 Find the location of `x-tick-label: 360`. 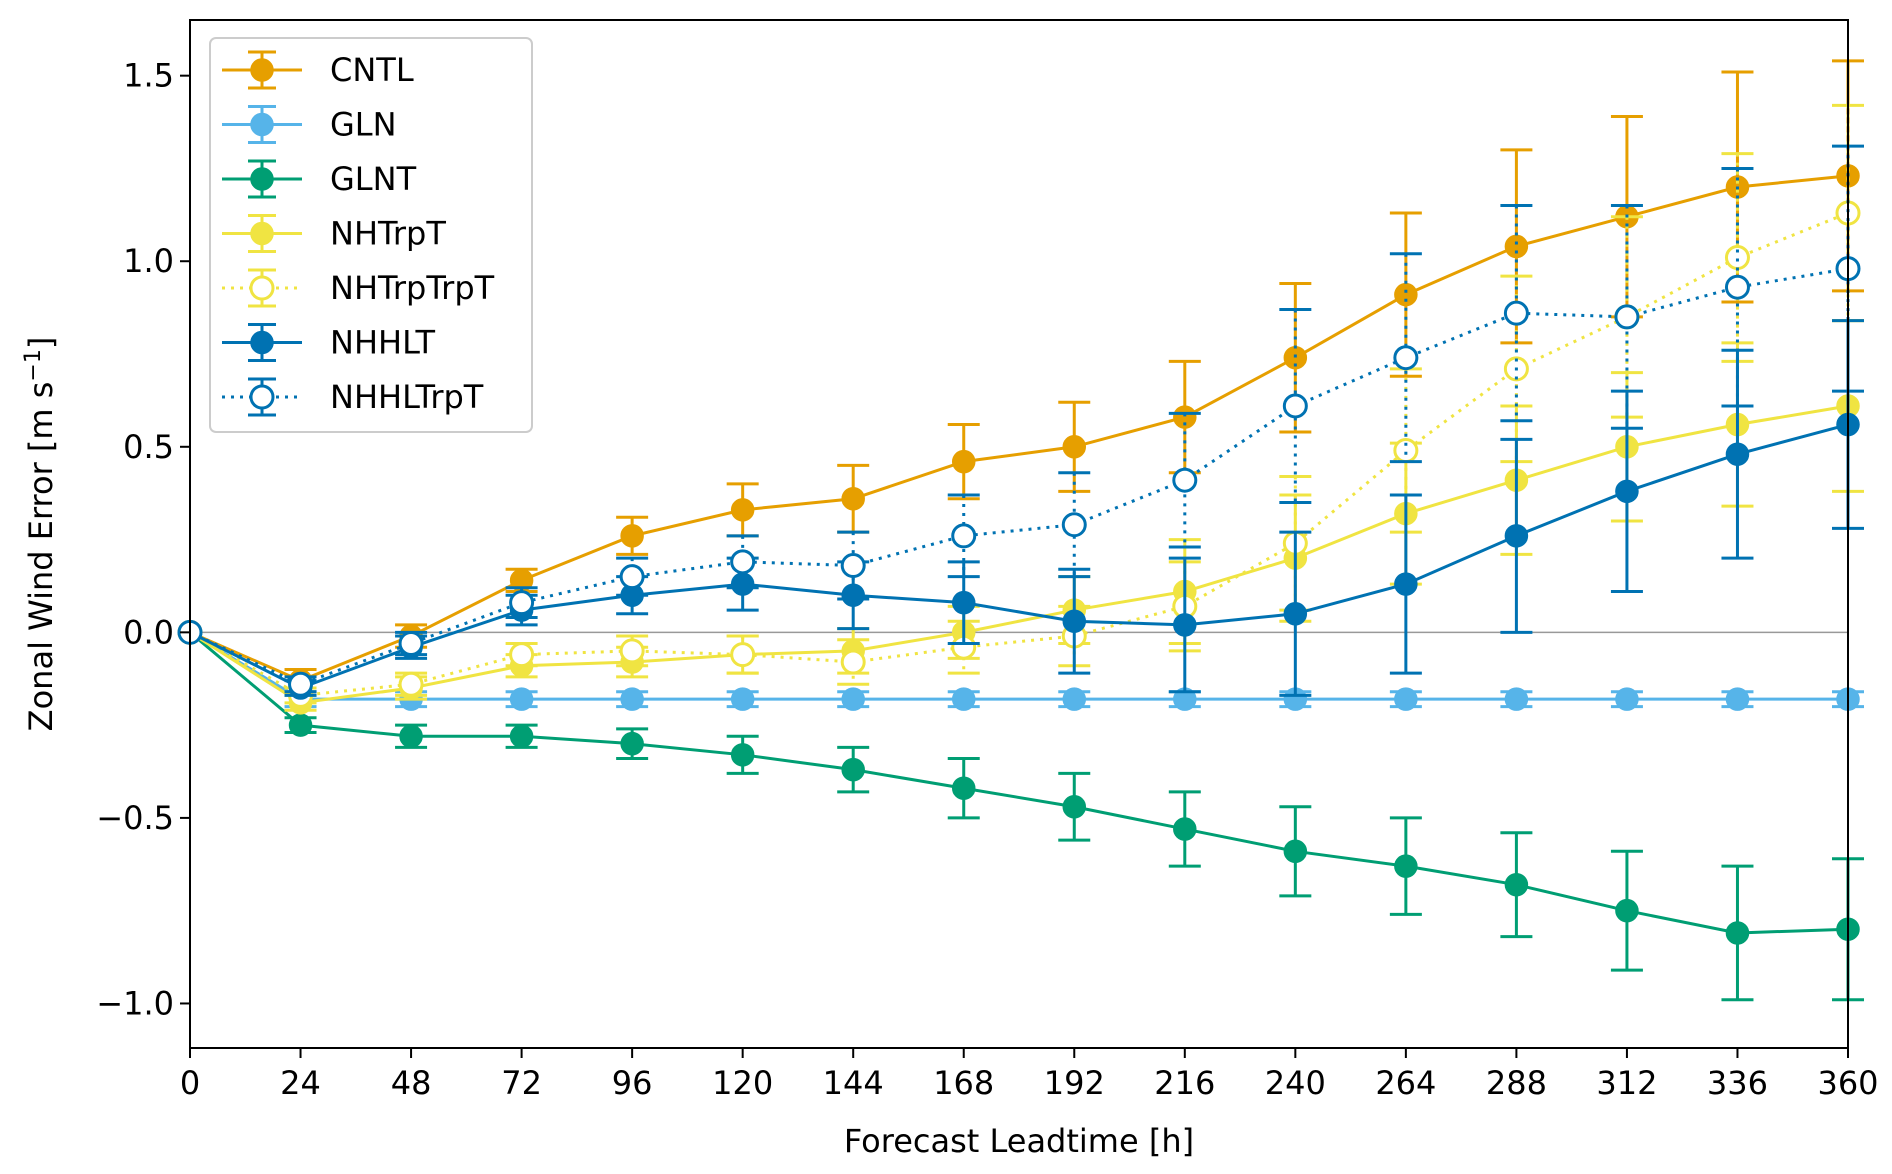

x-tick-label: 360 is located at coordinates (1847, 1083).